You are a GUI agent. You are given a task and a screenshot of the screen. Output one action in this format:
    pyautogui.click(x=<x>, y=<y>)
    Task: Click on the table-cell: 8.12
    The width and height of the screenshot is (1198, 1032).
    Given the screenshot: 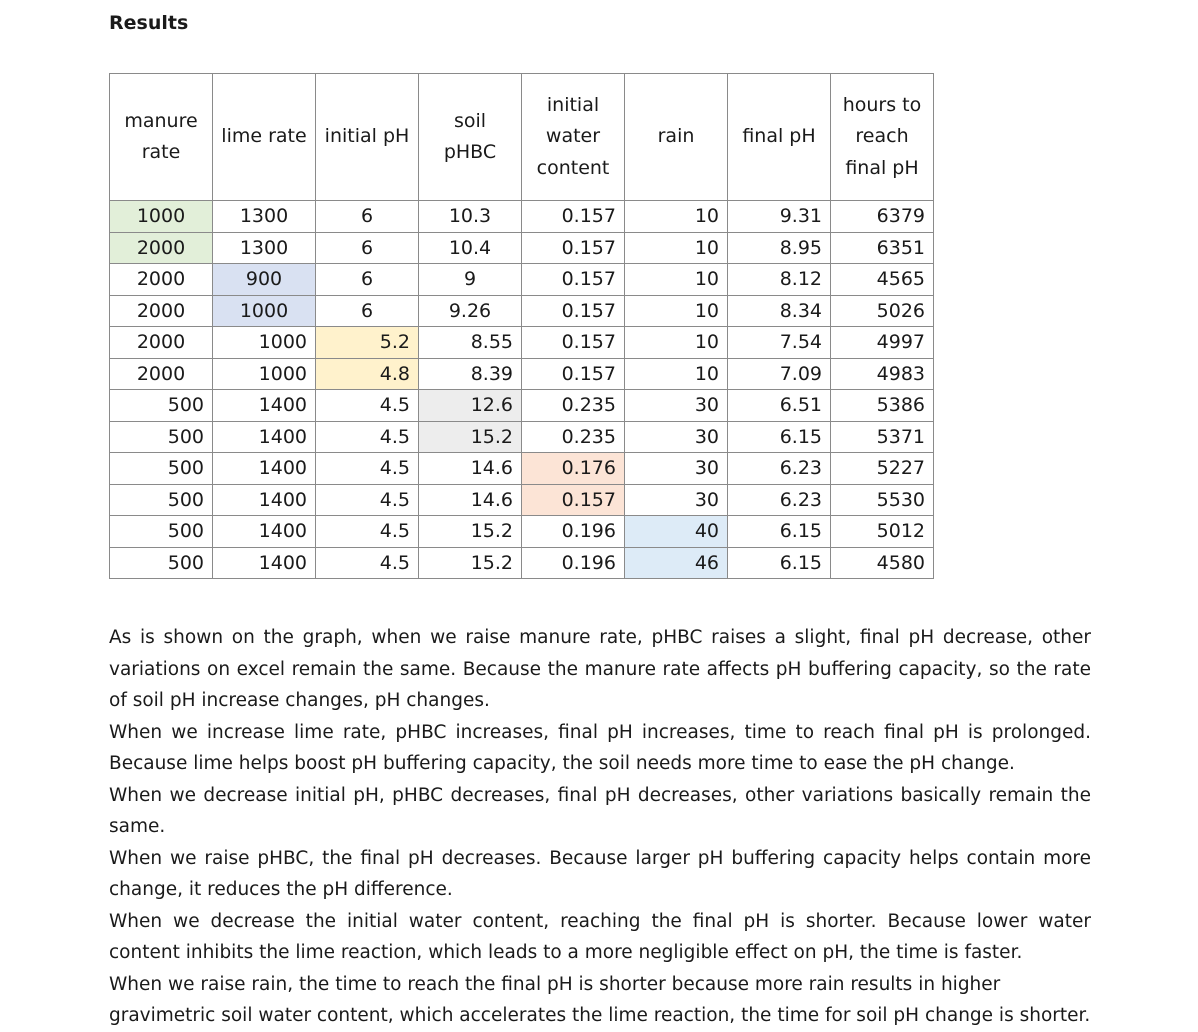 What is the action you would take?
    pyautogui.click(x=779, y=279)
    